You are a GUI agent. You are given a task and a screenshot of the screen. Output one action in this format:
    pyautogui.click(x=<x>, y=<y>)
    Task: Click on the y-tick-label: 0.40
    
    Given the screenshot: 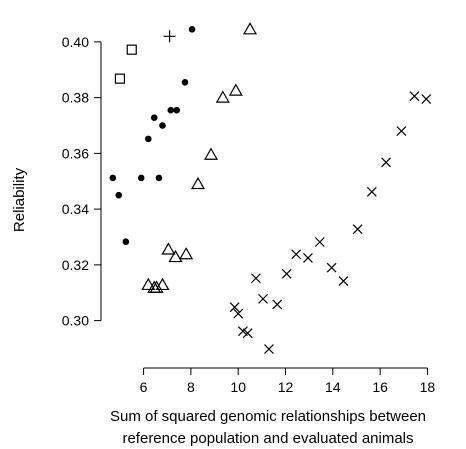 What is the action you would take?
    pyautogui.click(x=75, y=42)
    